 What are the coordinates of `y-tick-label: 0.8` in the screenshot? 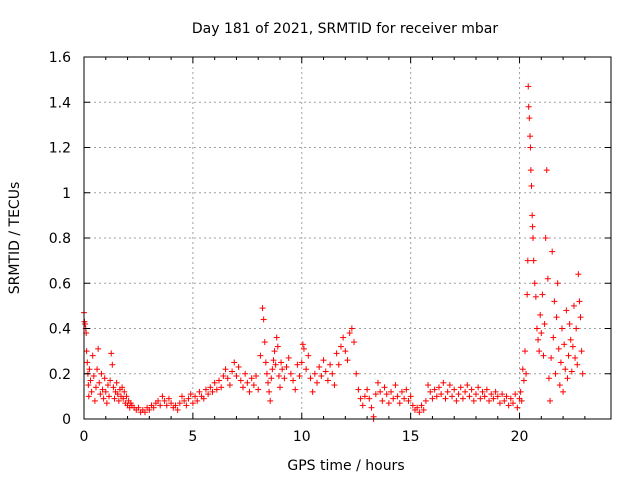 It's located at (60, 239).